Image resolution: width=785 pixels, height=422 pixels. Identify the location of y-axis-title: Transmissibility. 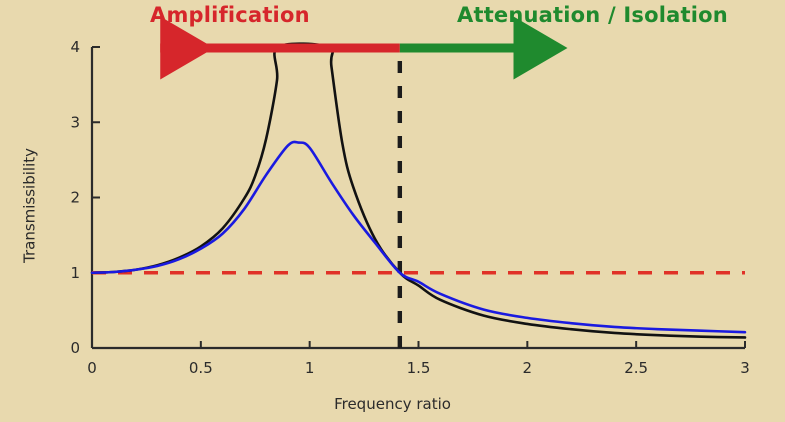
(29, 205).